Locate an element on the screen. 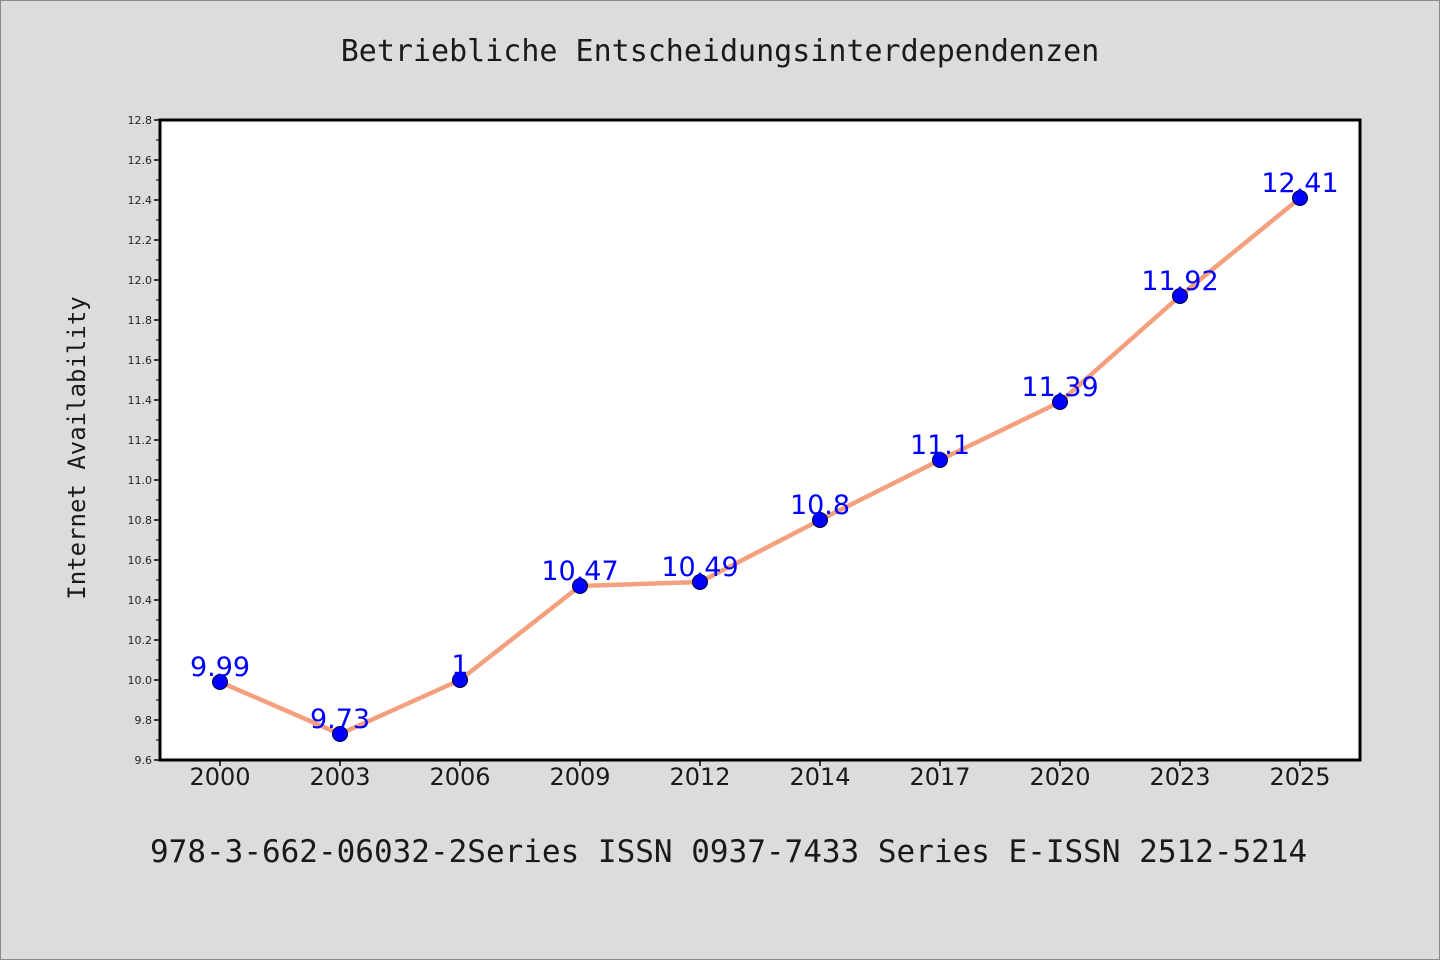 The image size is (1440, 960). y-tick-label: 12.6 is located at coordinates (140, 160).